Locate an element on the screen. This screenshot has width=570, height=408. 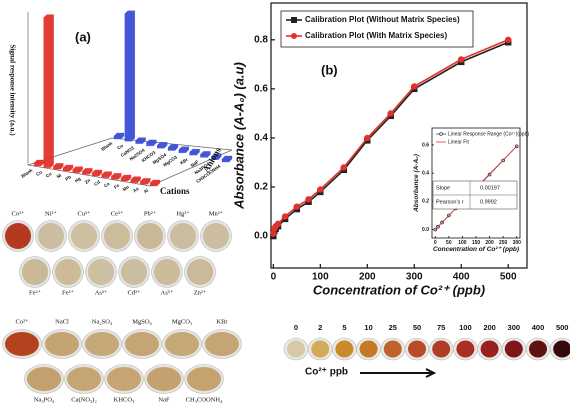
category-label: NaF is located at coordinates (195, 163).